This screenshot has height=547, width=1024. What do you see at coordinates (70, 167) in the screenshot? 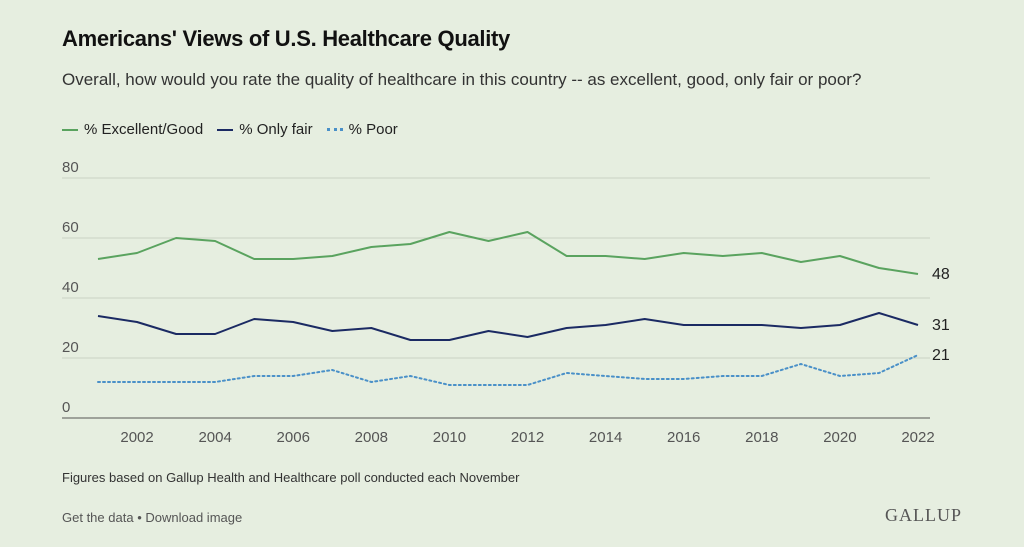
I see `y-tick-label: 80` at bounding box center [70, 167].